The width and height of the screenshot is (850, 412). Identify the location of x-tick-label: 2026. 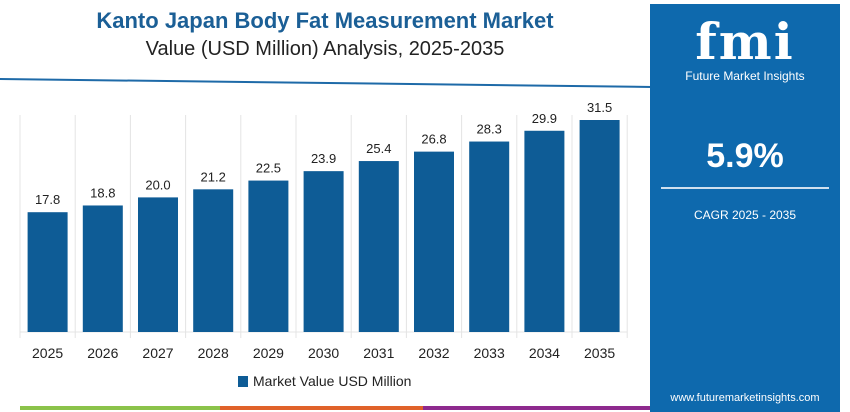
(102, 353).